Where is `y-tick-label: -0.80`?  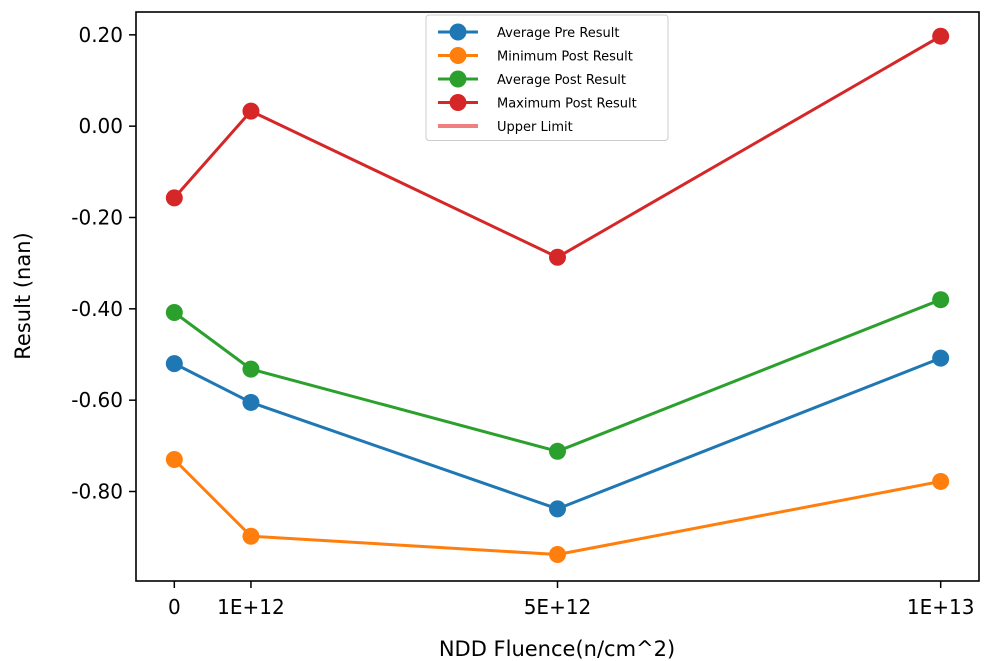 y-tick-label: -0.80 is located at coordinates (97, 491).